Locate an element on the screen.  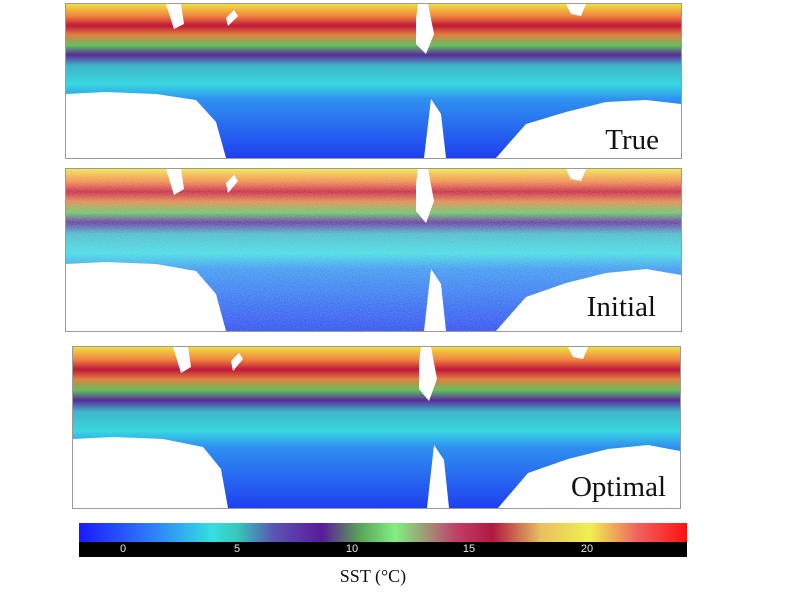
sst-colorbar: 0 5 10 15 20 is located at coordinates (383, 540).